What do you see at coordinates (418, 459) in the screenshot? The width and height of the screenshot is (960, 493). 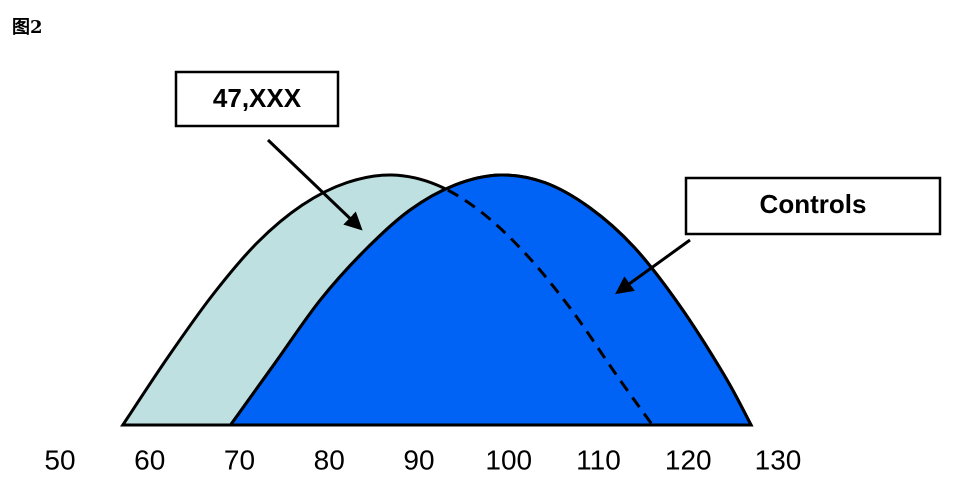 I see `x-tick-label: 90` at bounding box center [418, 459].